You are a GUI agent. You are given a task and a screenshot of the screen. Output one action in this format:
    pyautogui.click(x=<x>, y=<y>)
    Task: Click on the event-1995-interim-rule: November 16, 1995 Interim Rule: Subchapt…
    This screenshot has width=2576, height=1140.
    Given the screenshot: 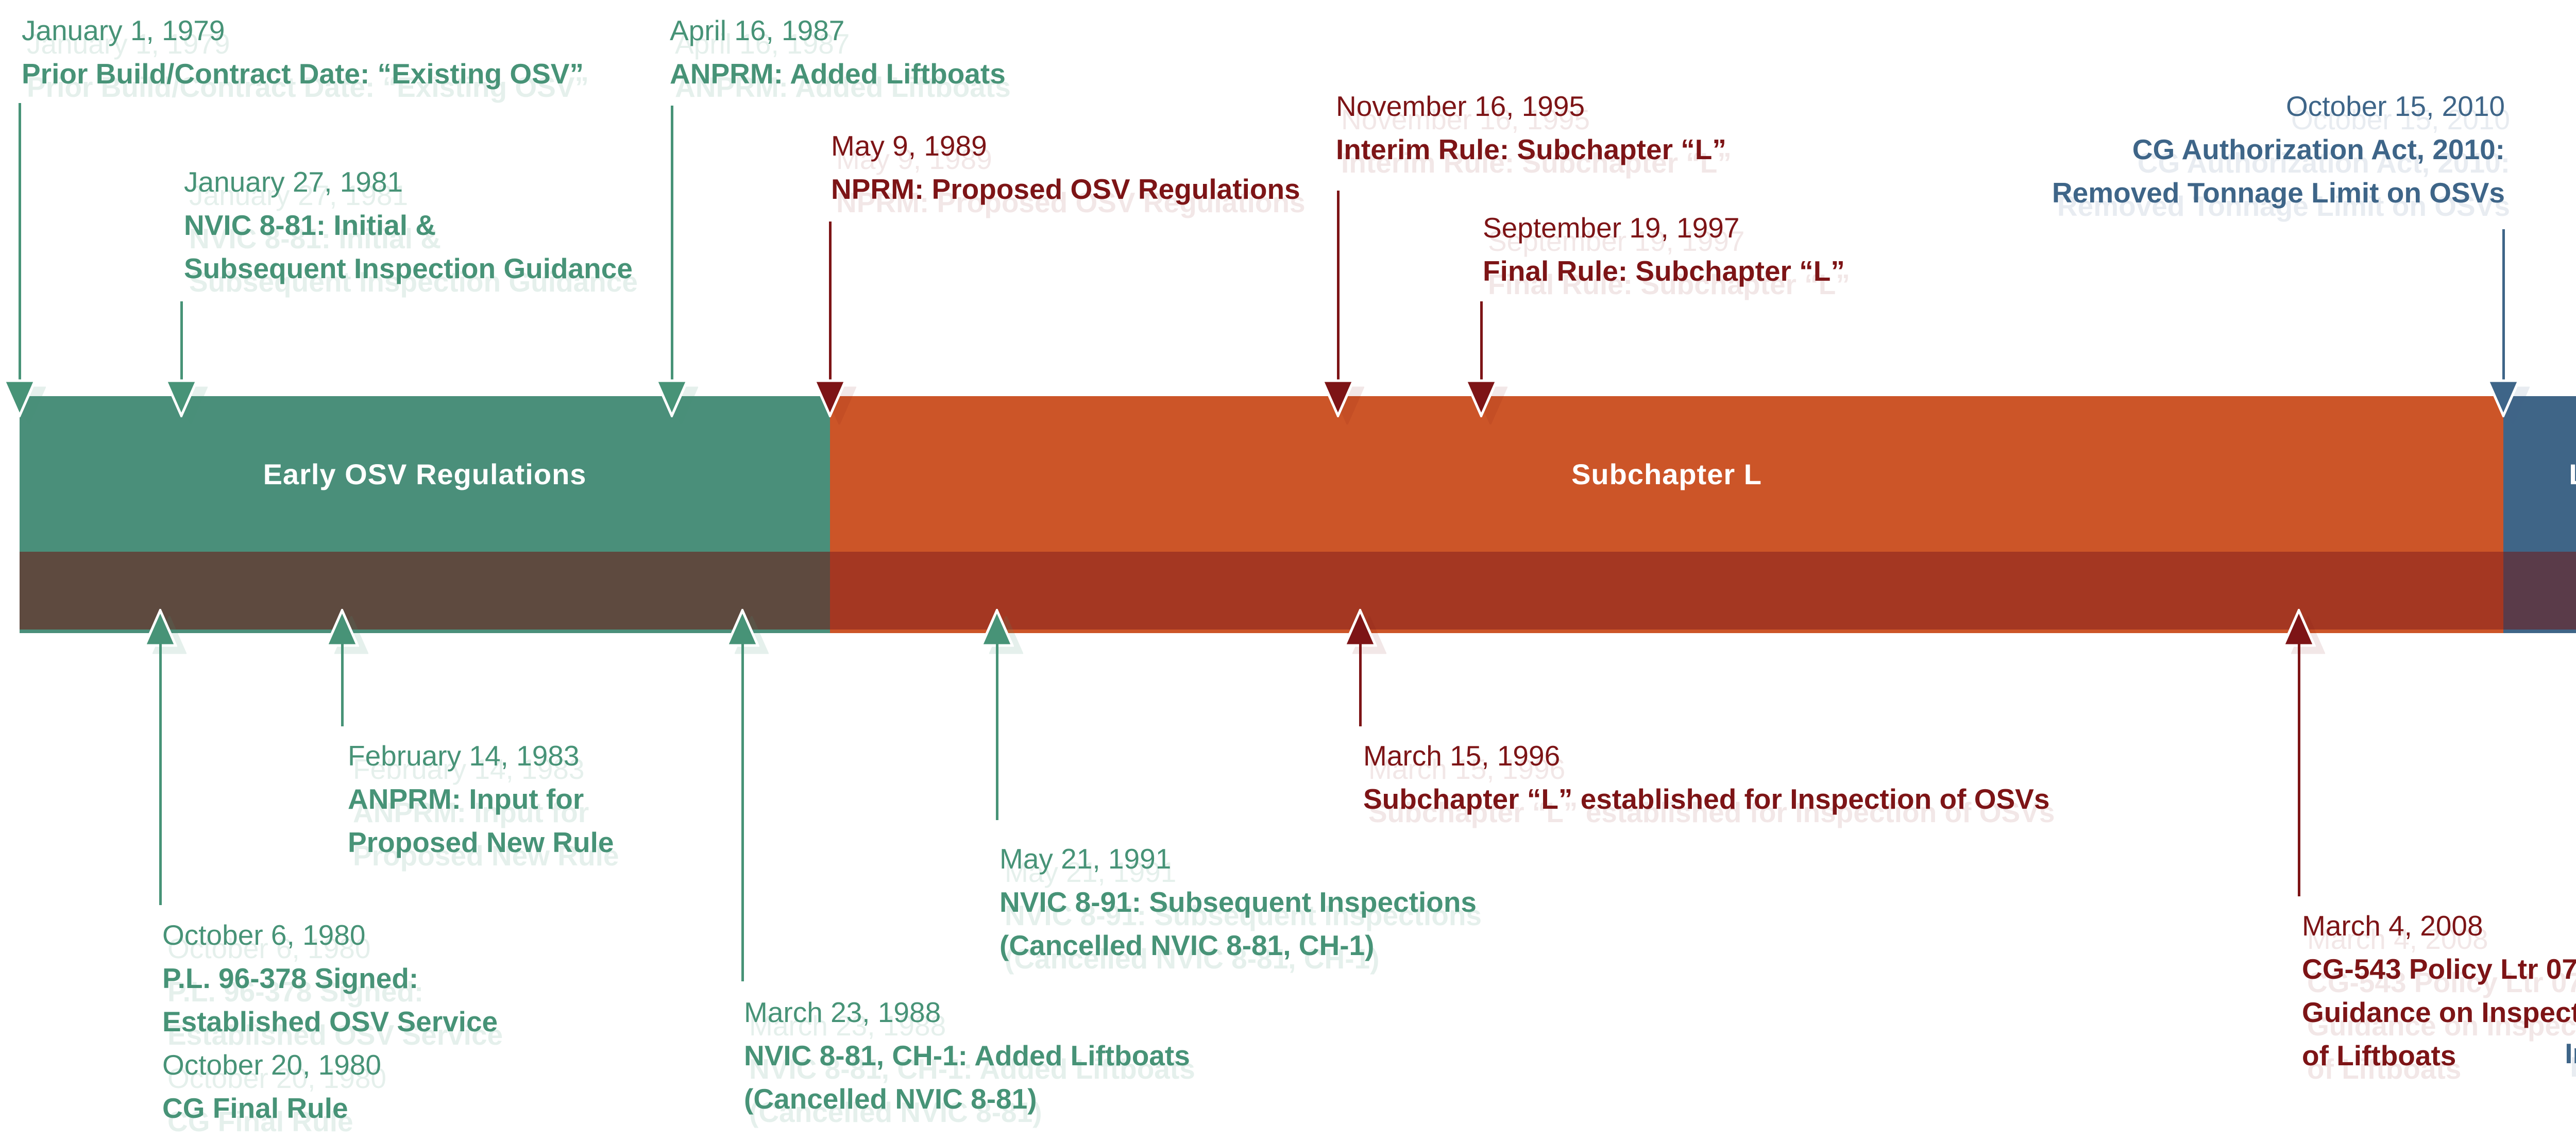 What is the action you would take?
    pyautogui.click(x=1531, y=127)
    